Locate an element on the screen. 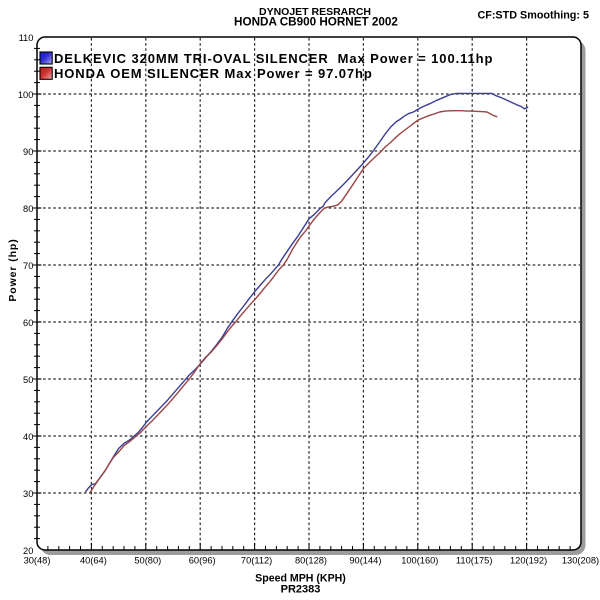  svg-text: 90(144) is located at coordinates (365, 560).